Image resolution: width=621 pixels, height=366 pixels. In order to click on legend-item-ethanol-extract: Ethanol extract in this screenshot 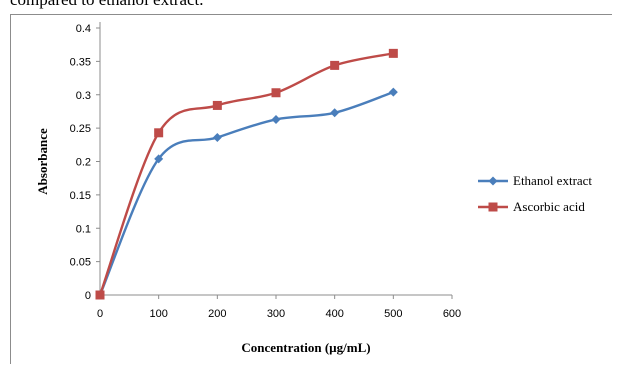, I will do `click(535, 180)`.